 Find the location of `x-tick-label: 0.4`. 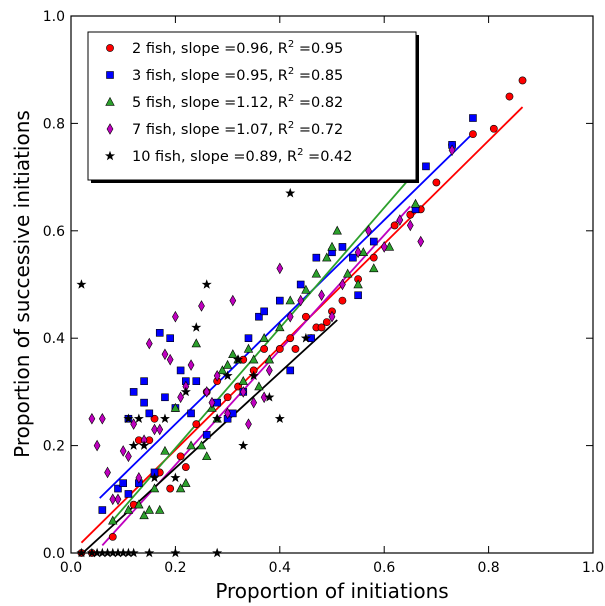

x-tick-label: 0.4 is located at coordinates (280, 568).